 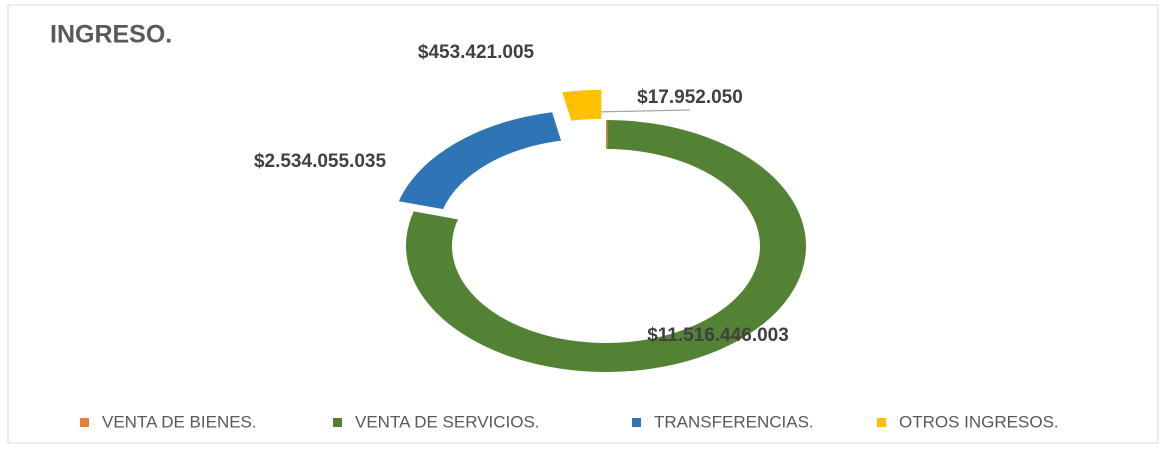 I want to click on legend-label: OTROS INGRESOS., so click(x=979, y=421).